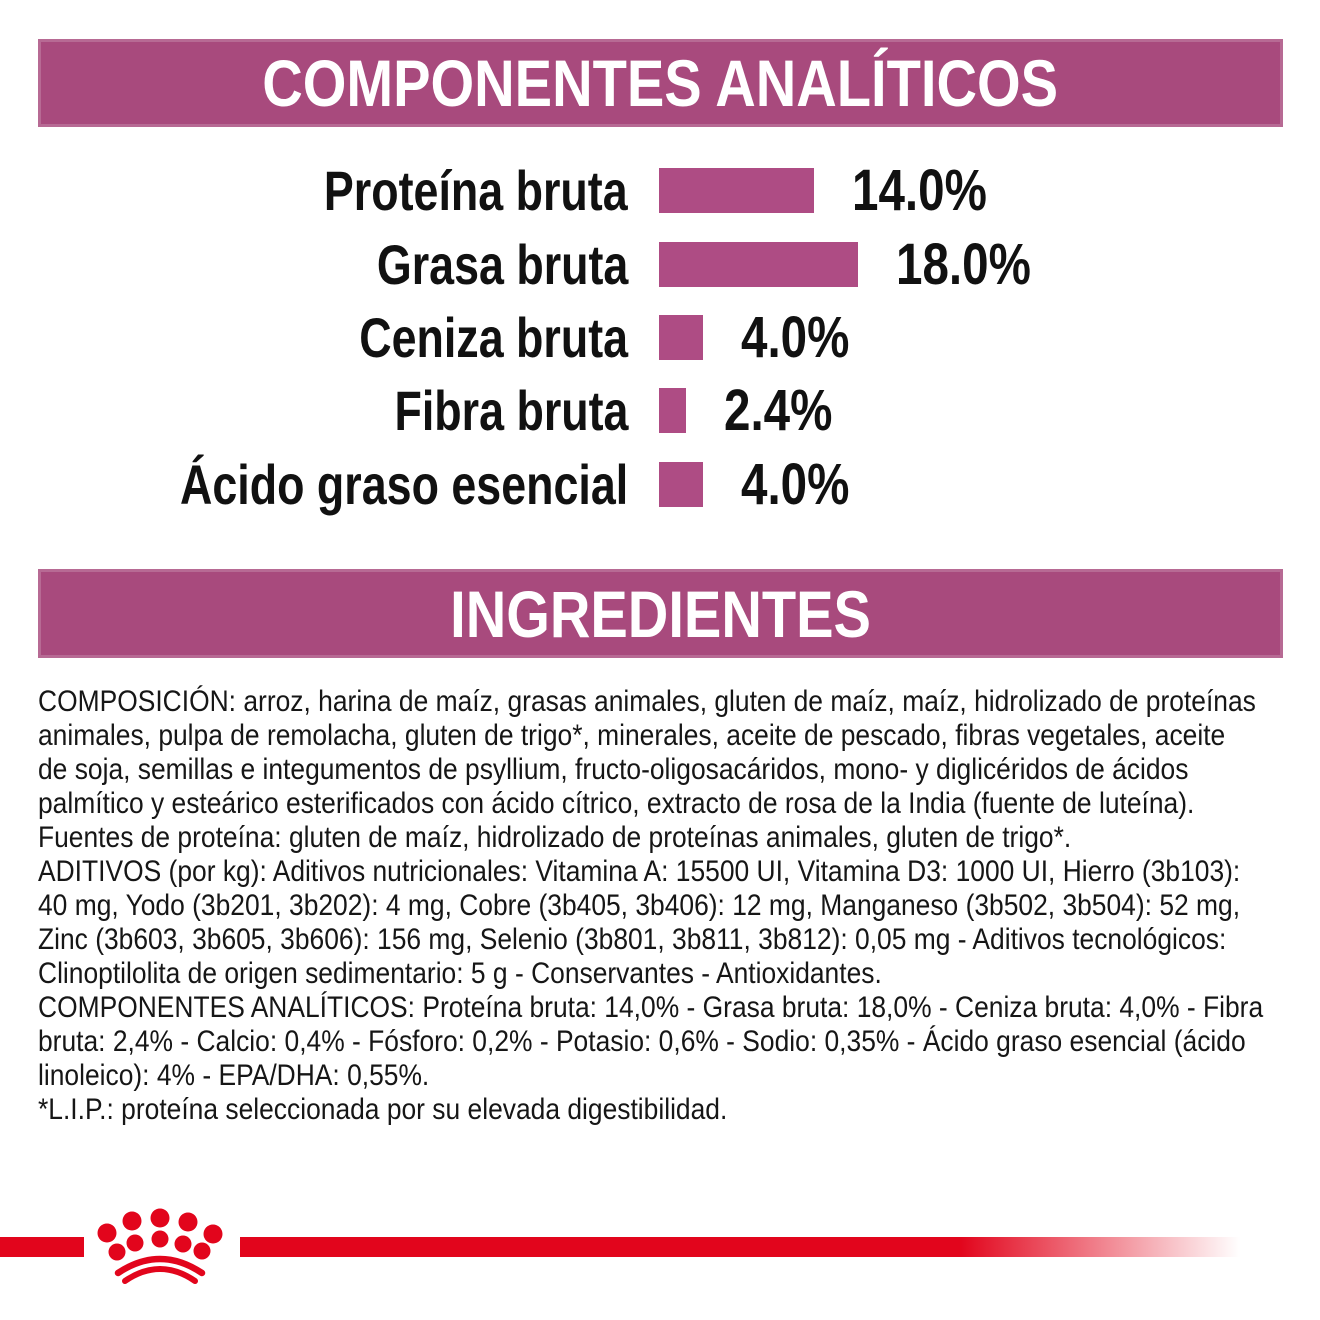 The width and height of the screenshot is (1320, 1320). I want to click on chart-row: Ácido graso esencial 4.0%, so click(660, 484).